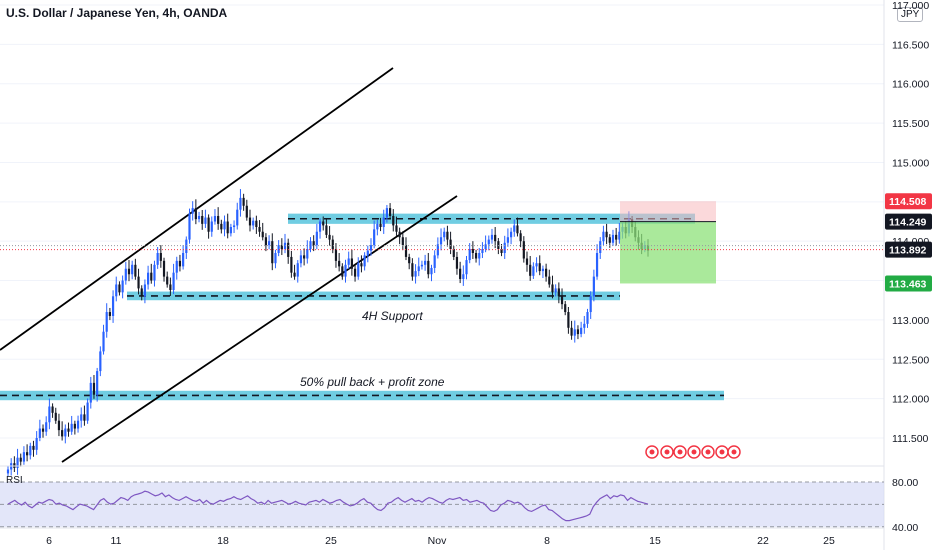  Describe the element at coordinates (910, 45) in the screenshot. I see `y-tick-label: 116.500` at that location.